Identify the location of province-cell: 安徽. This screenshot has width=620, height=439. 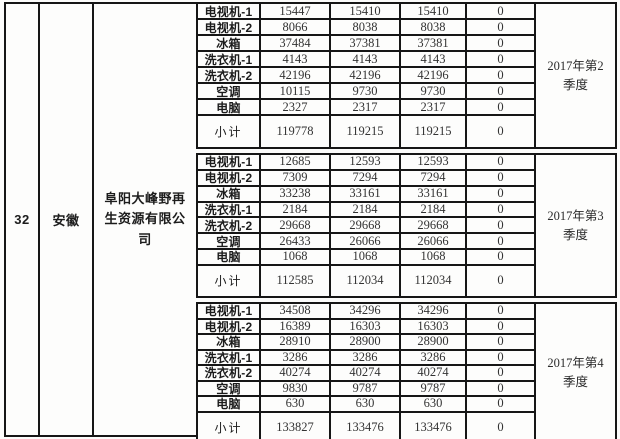
(67, 219).